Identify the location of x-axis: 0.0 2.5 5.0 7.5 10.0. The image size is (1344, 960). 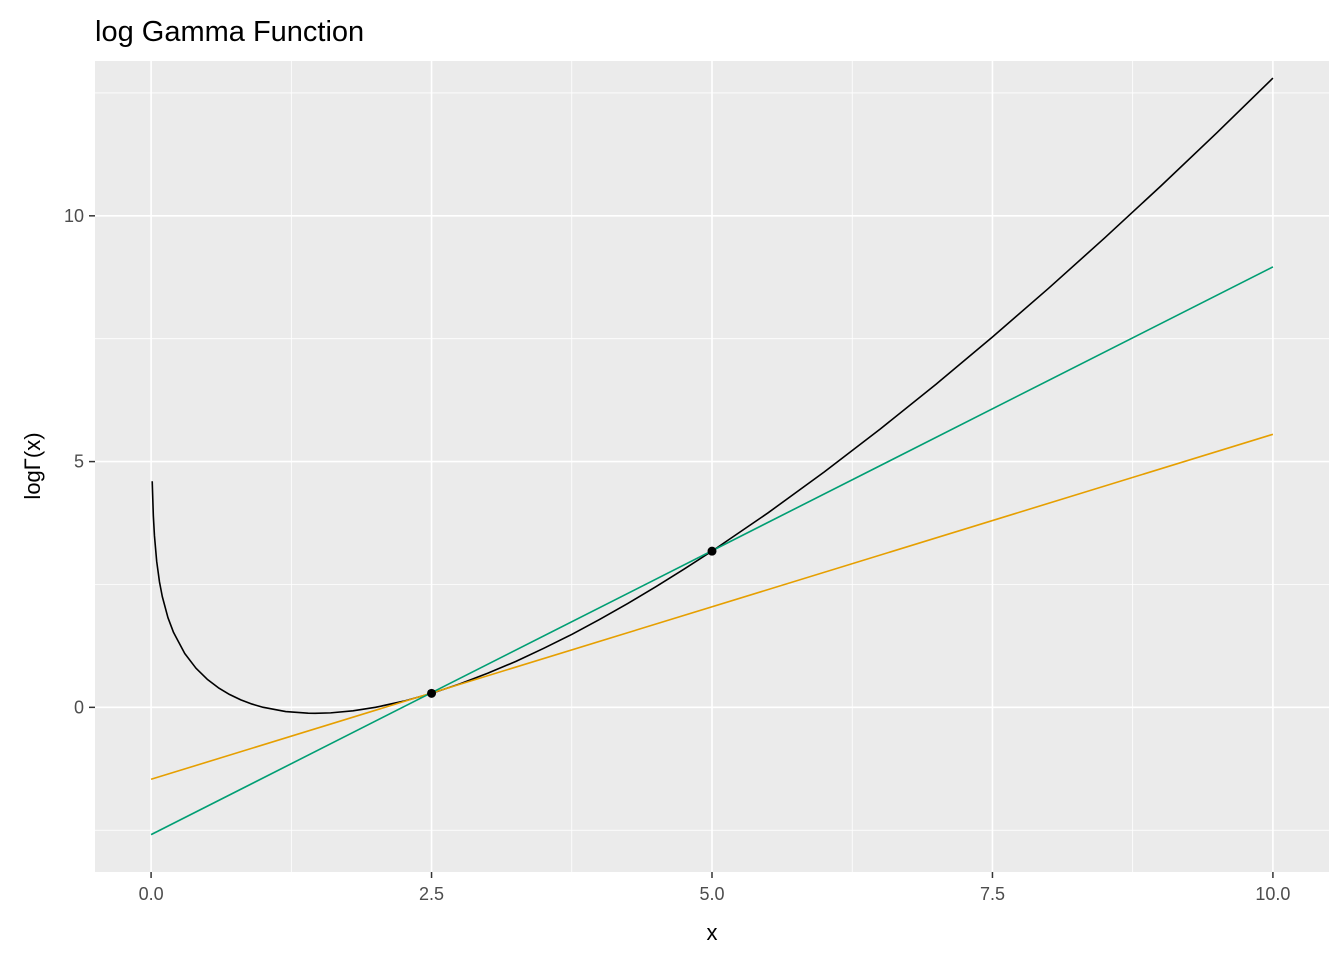
(714, 888).